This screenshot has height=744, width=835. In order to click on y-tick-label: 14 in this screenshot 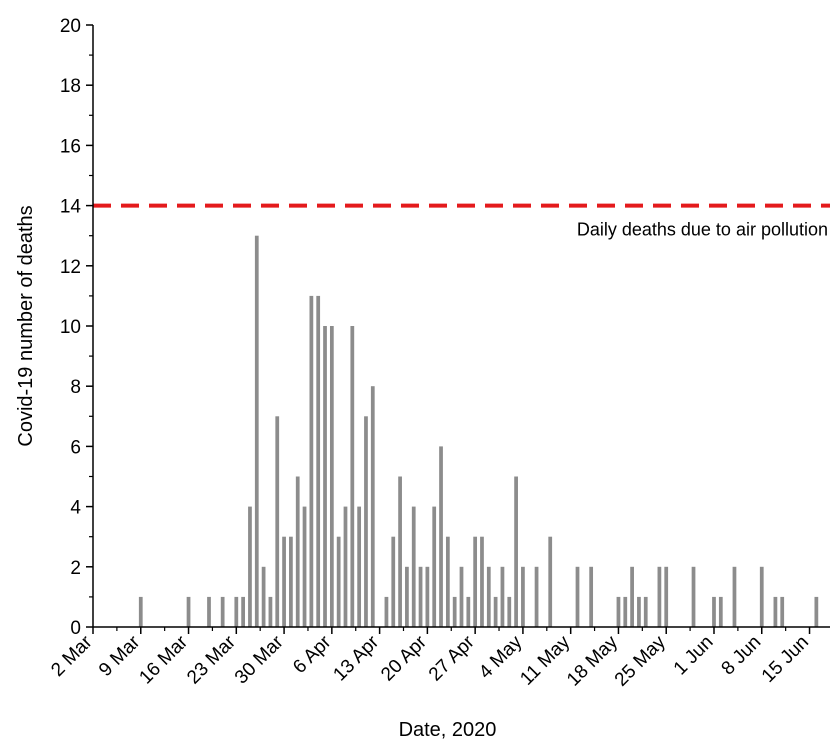, I will do `click(71, 207)`.